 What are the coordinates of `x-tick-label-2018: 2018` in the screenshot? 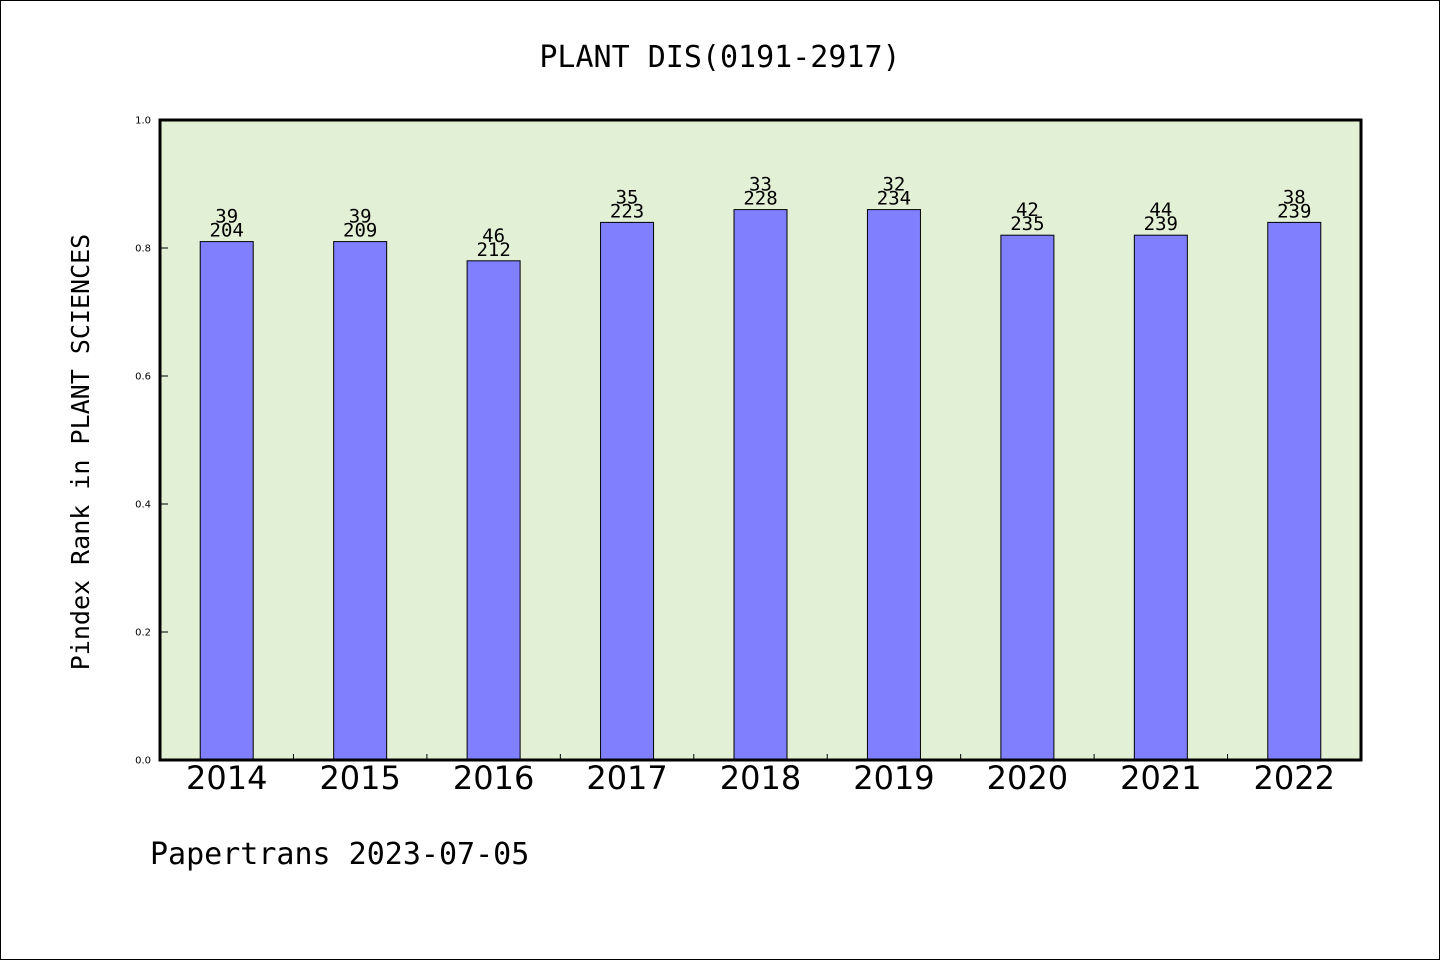 It's located at (760, 778).